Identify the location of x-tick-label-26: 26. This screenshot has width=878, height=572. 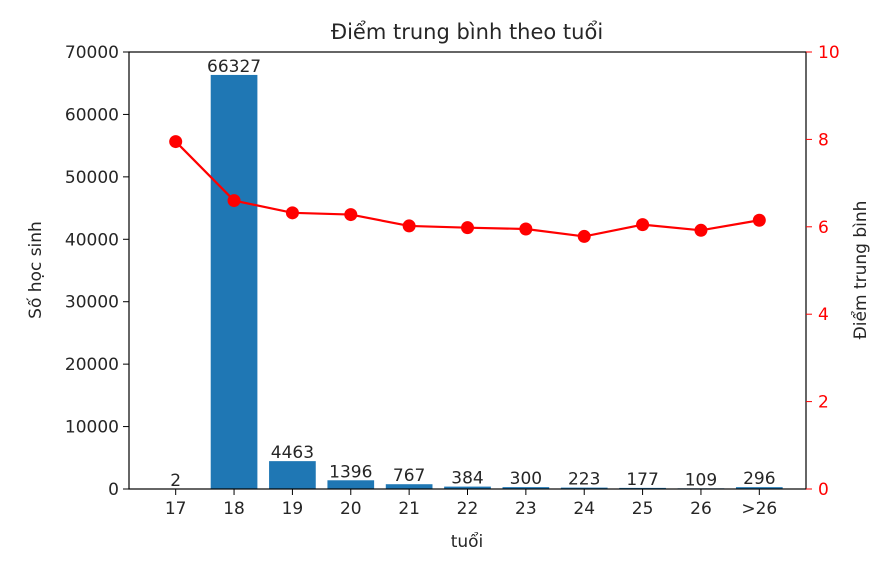
(701, 509).